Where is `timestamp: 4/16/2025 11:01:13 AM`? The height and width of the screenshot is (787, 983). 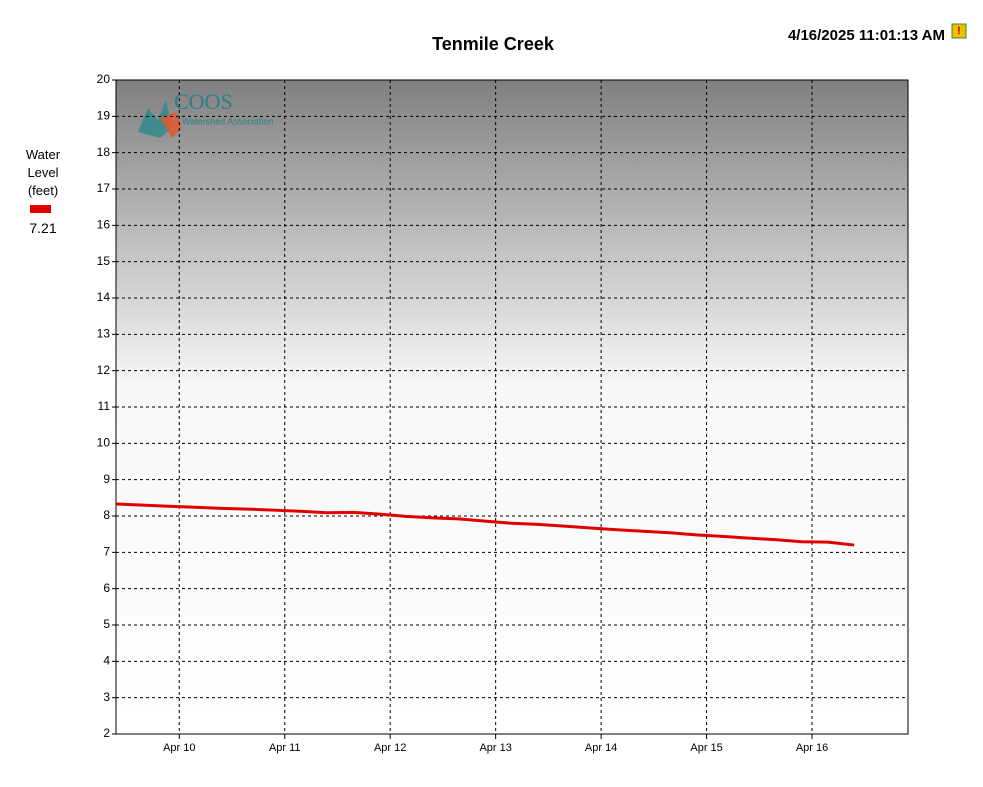 timestamp: 4/16/2025 11:01:13 AM is located at coordinates (866, 35).